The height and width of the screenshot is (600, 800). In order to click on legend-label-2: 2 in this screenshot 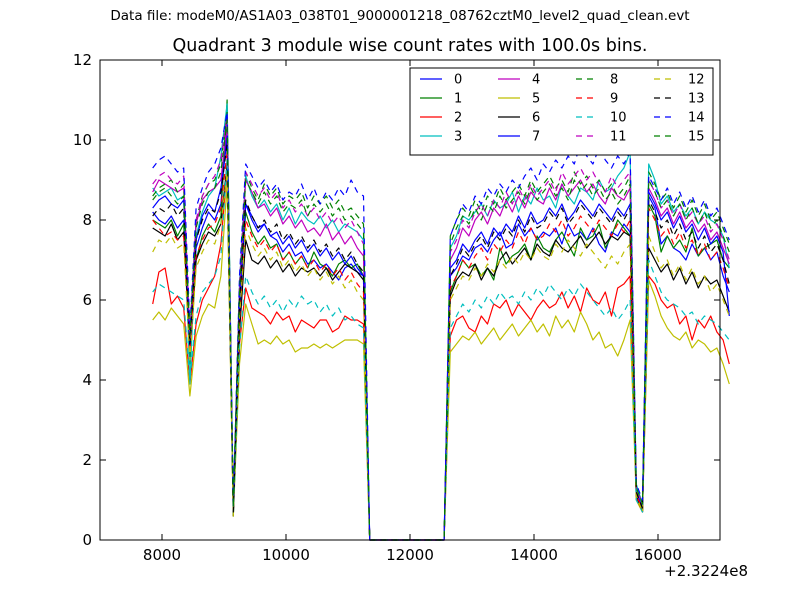, I will do `click(458, 118)`.